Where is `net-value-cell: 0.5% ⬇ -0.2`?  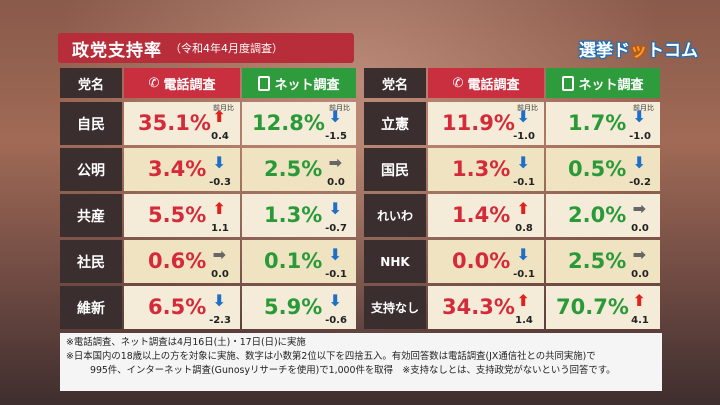 net-value-cell: 0.5% ⬇ -0.2 is located at coordinates (603, 169).